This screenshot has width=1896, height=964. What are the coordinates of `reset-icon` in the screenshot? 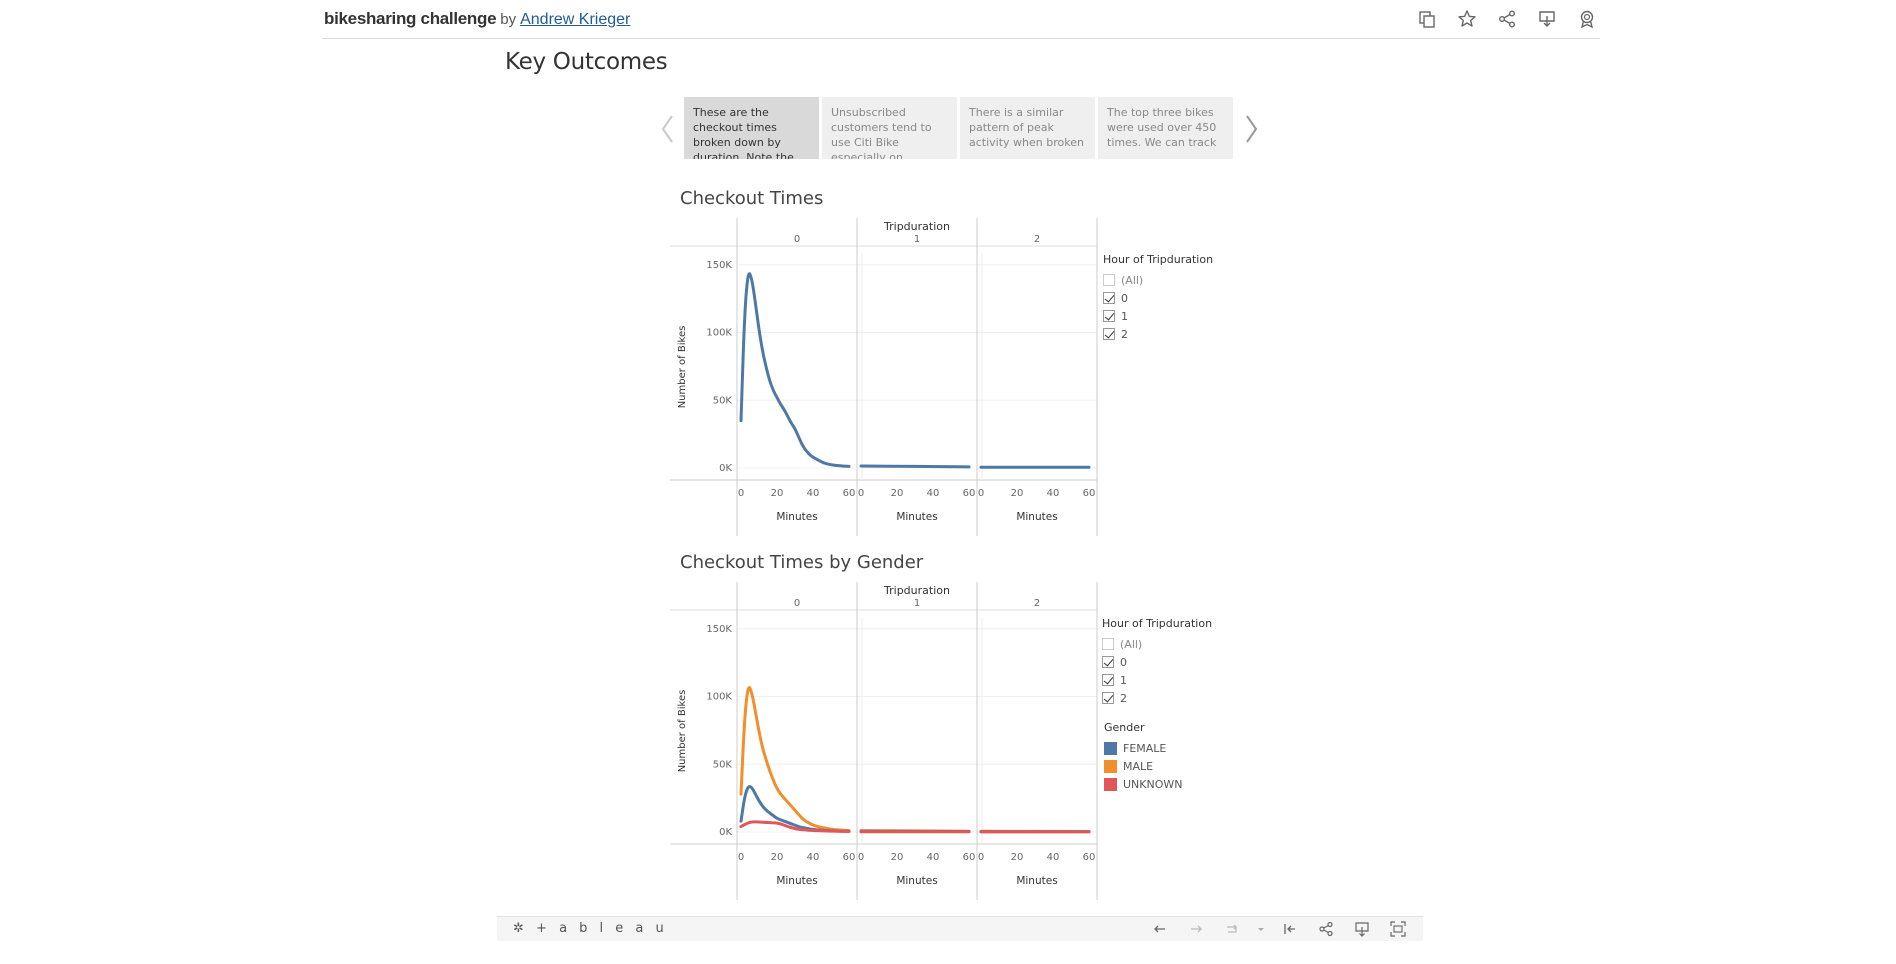 It's located at (1290, 929).